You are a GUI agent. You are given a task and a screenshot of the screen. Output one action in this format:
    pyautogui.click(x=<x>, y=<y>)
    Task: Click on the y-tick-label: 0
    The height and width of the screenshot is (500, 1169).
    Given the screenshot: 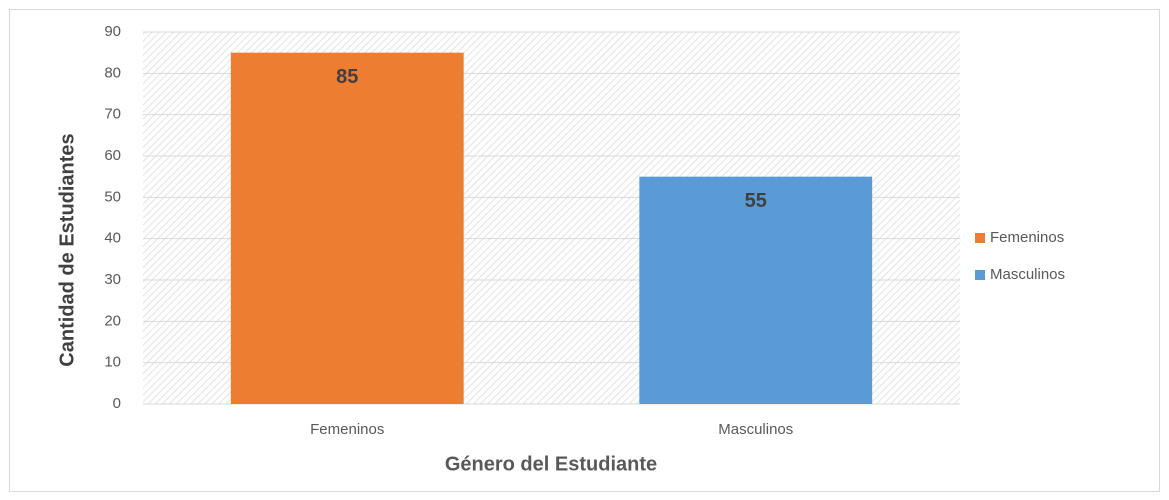 What is the action you would take?
    pyautogui.click(x=117, y=403)
    